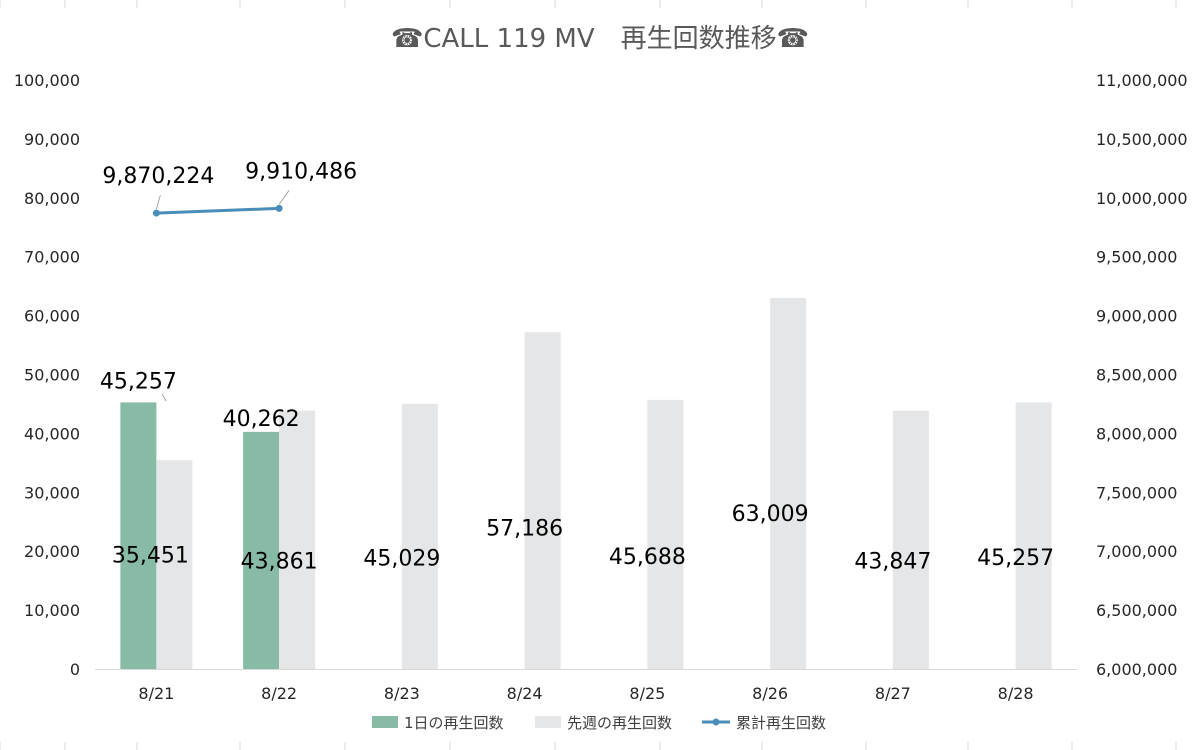 The height and width of the screenshot is (750, 1200). I want to click on cumulative-line, so click(218, 210).